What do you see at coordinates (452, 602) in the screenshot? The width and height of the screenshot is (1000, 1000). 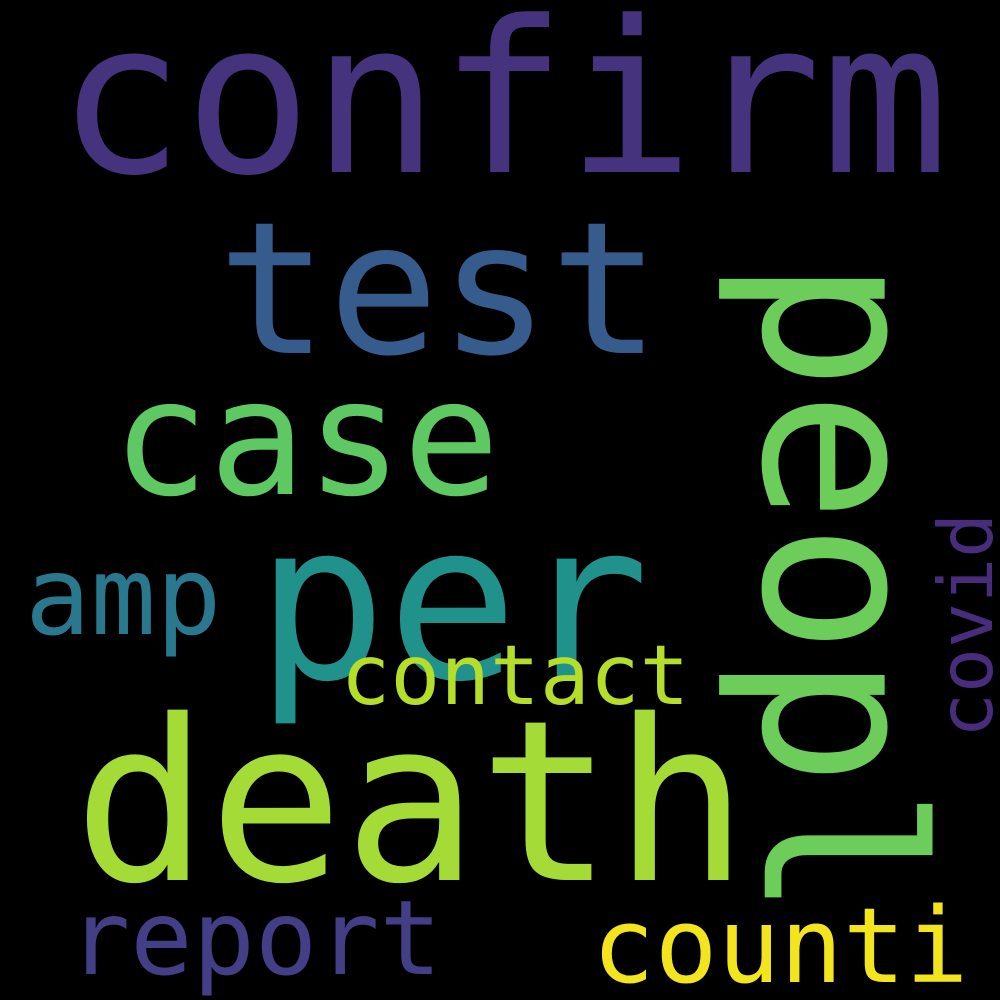 I see `word-per: per` at bounding box center [452, 602].